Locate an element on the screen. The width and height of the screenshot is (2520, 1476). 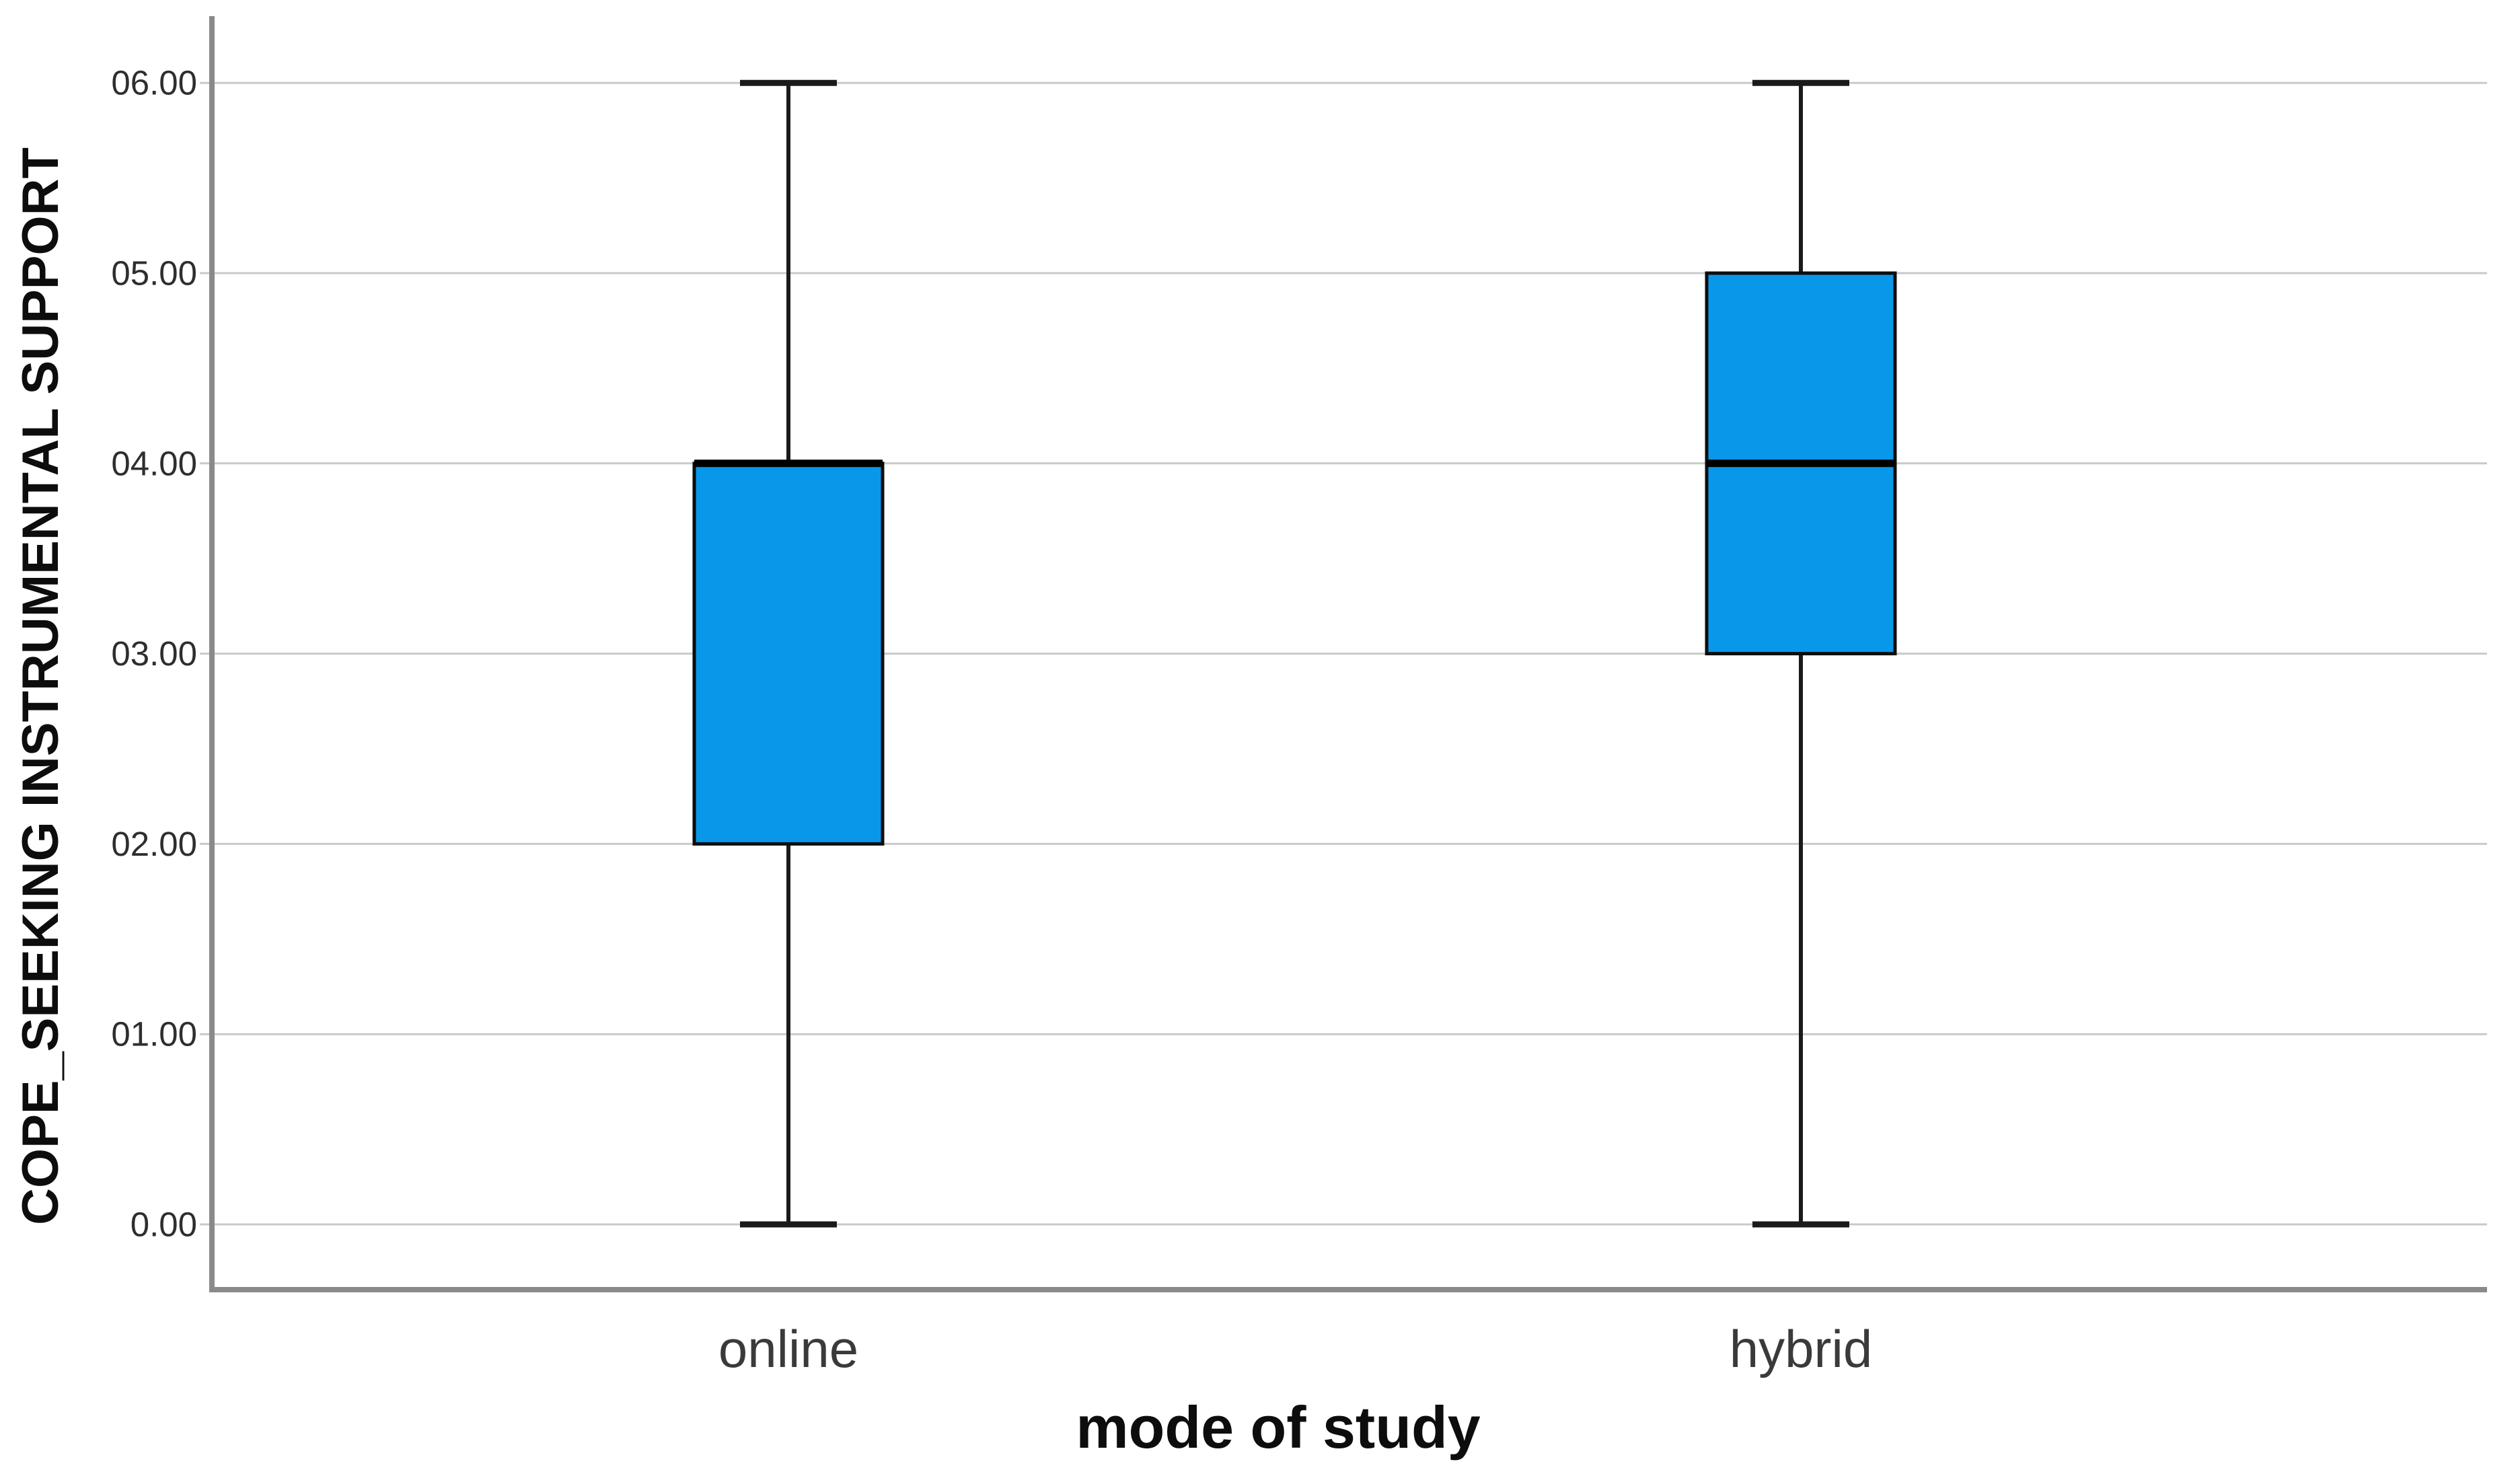
x-category-label-online: online is located at coordinates (788, 1348).